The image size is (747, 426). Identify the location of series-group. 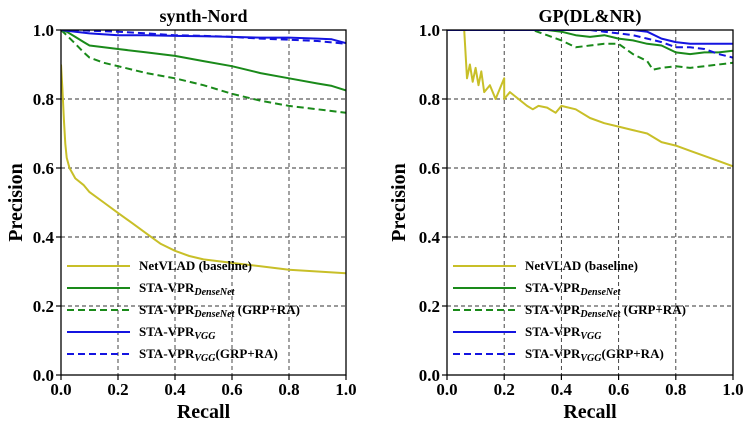
(590, 99).